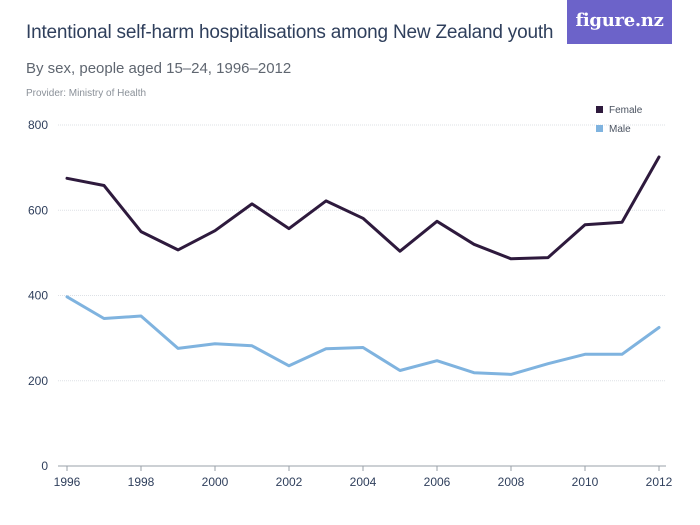 The height and width of the screenshot is (525, 700). What do you see at coordinates (599, 109) in the screenshot?
I see `legend-swatch-female` at bounding box center [599, 109].